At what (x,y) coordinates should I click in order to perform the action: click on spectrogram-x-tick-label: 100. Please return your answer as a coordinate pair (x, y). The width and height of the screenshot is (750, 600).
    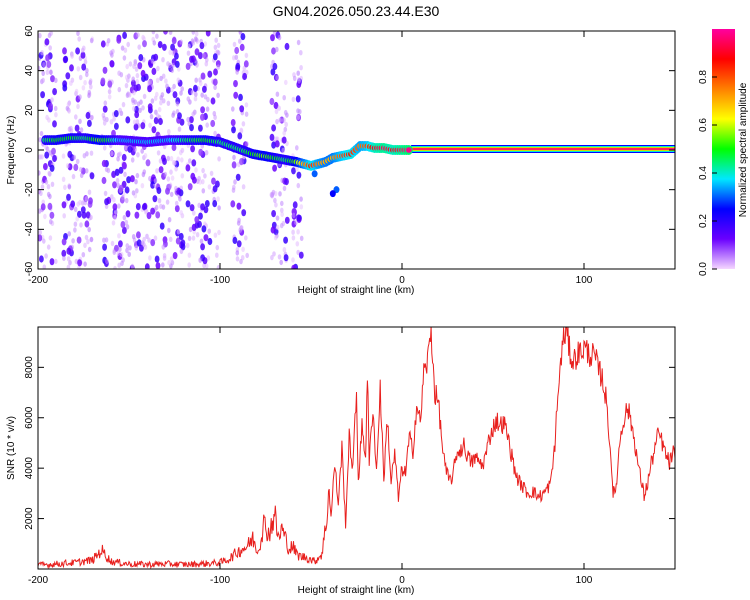
    Looking at the image, I should click on (584, 280).